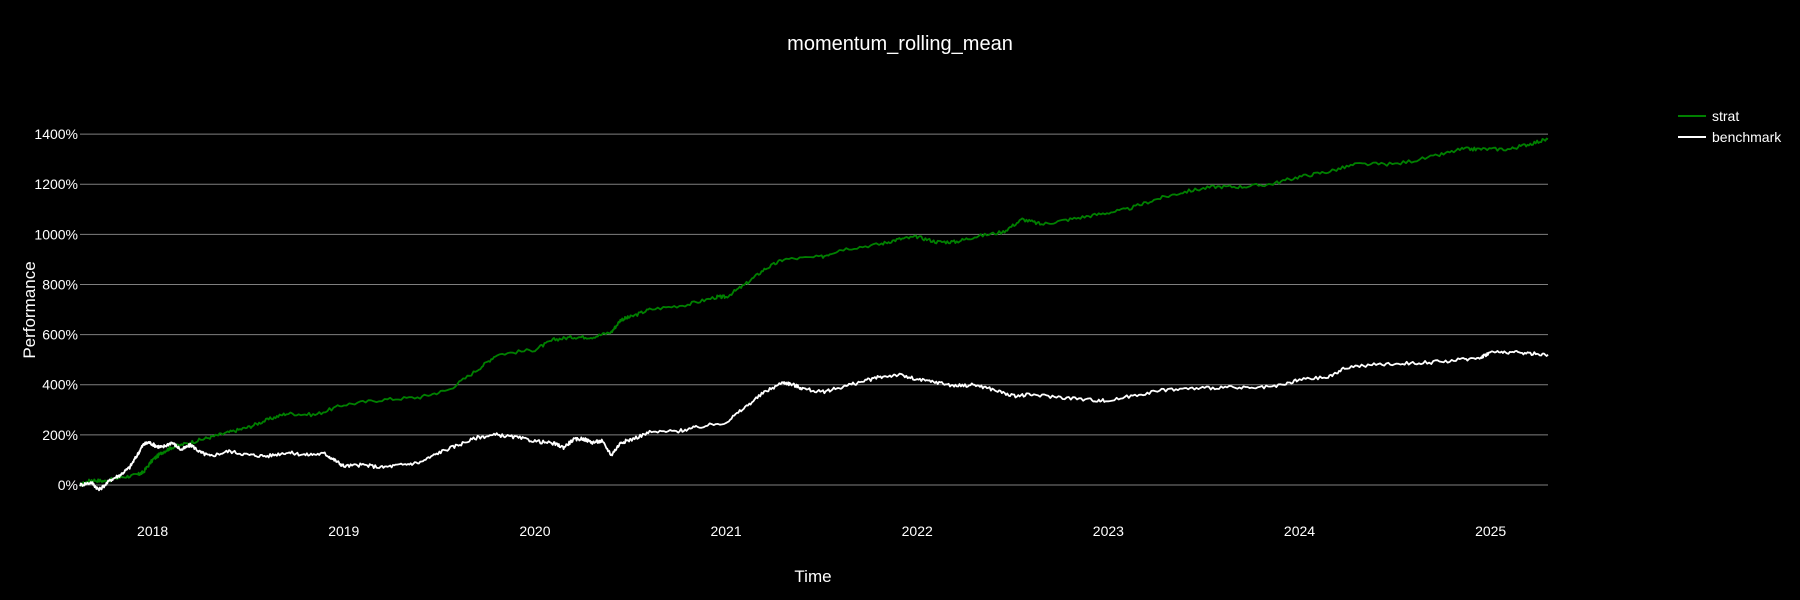 The width and height of the screenshot is (1800, 600). Describe the element at coordinates (725, 531) in the screenshot. I see `x-tick-label-3: 2021` at that location.